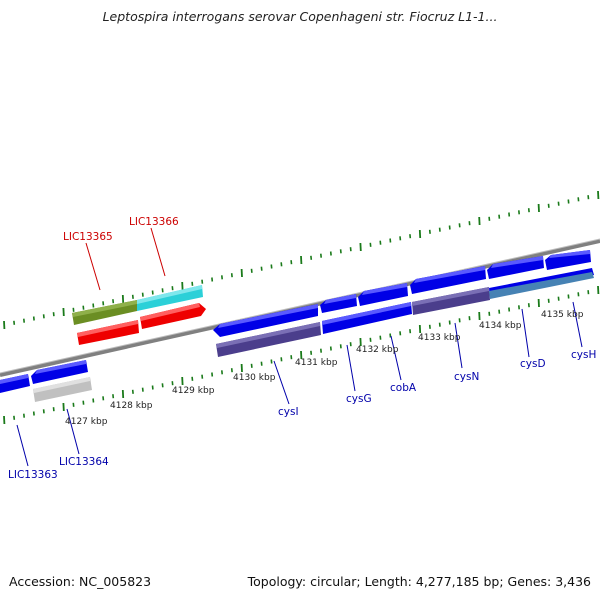 This screenshot has height=600, width=600. What do you see at coordinates (500, 326) in the screenshot?
I see `scale-label: 4134 kbp` at bounding box center [500, 326].